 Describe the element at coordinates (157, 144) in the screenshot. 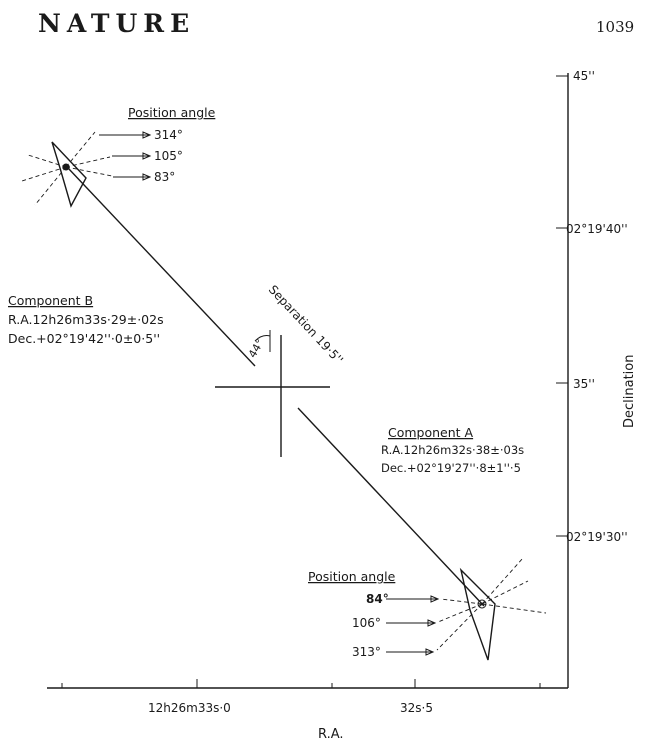

I see `component-b-position-angles: Position angle 314° 105° 83°` at that location.